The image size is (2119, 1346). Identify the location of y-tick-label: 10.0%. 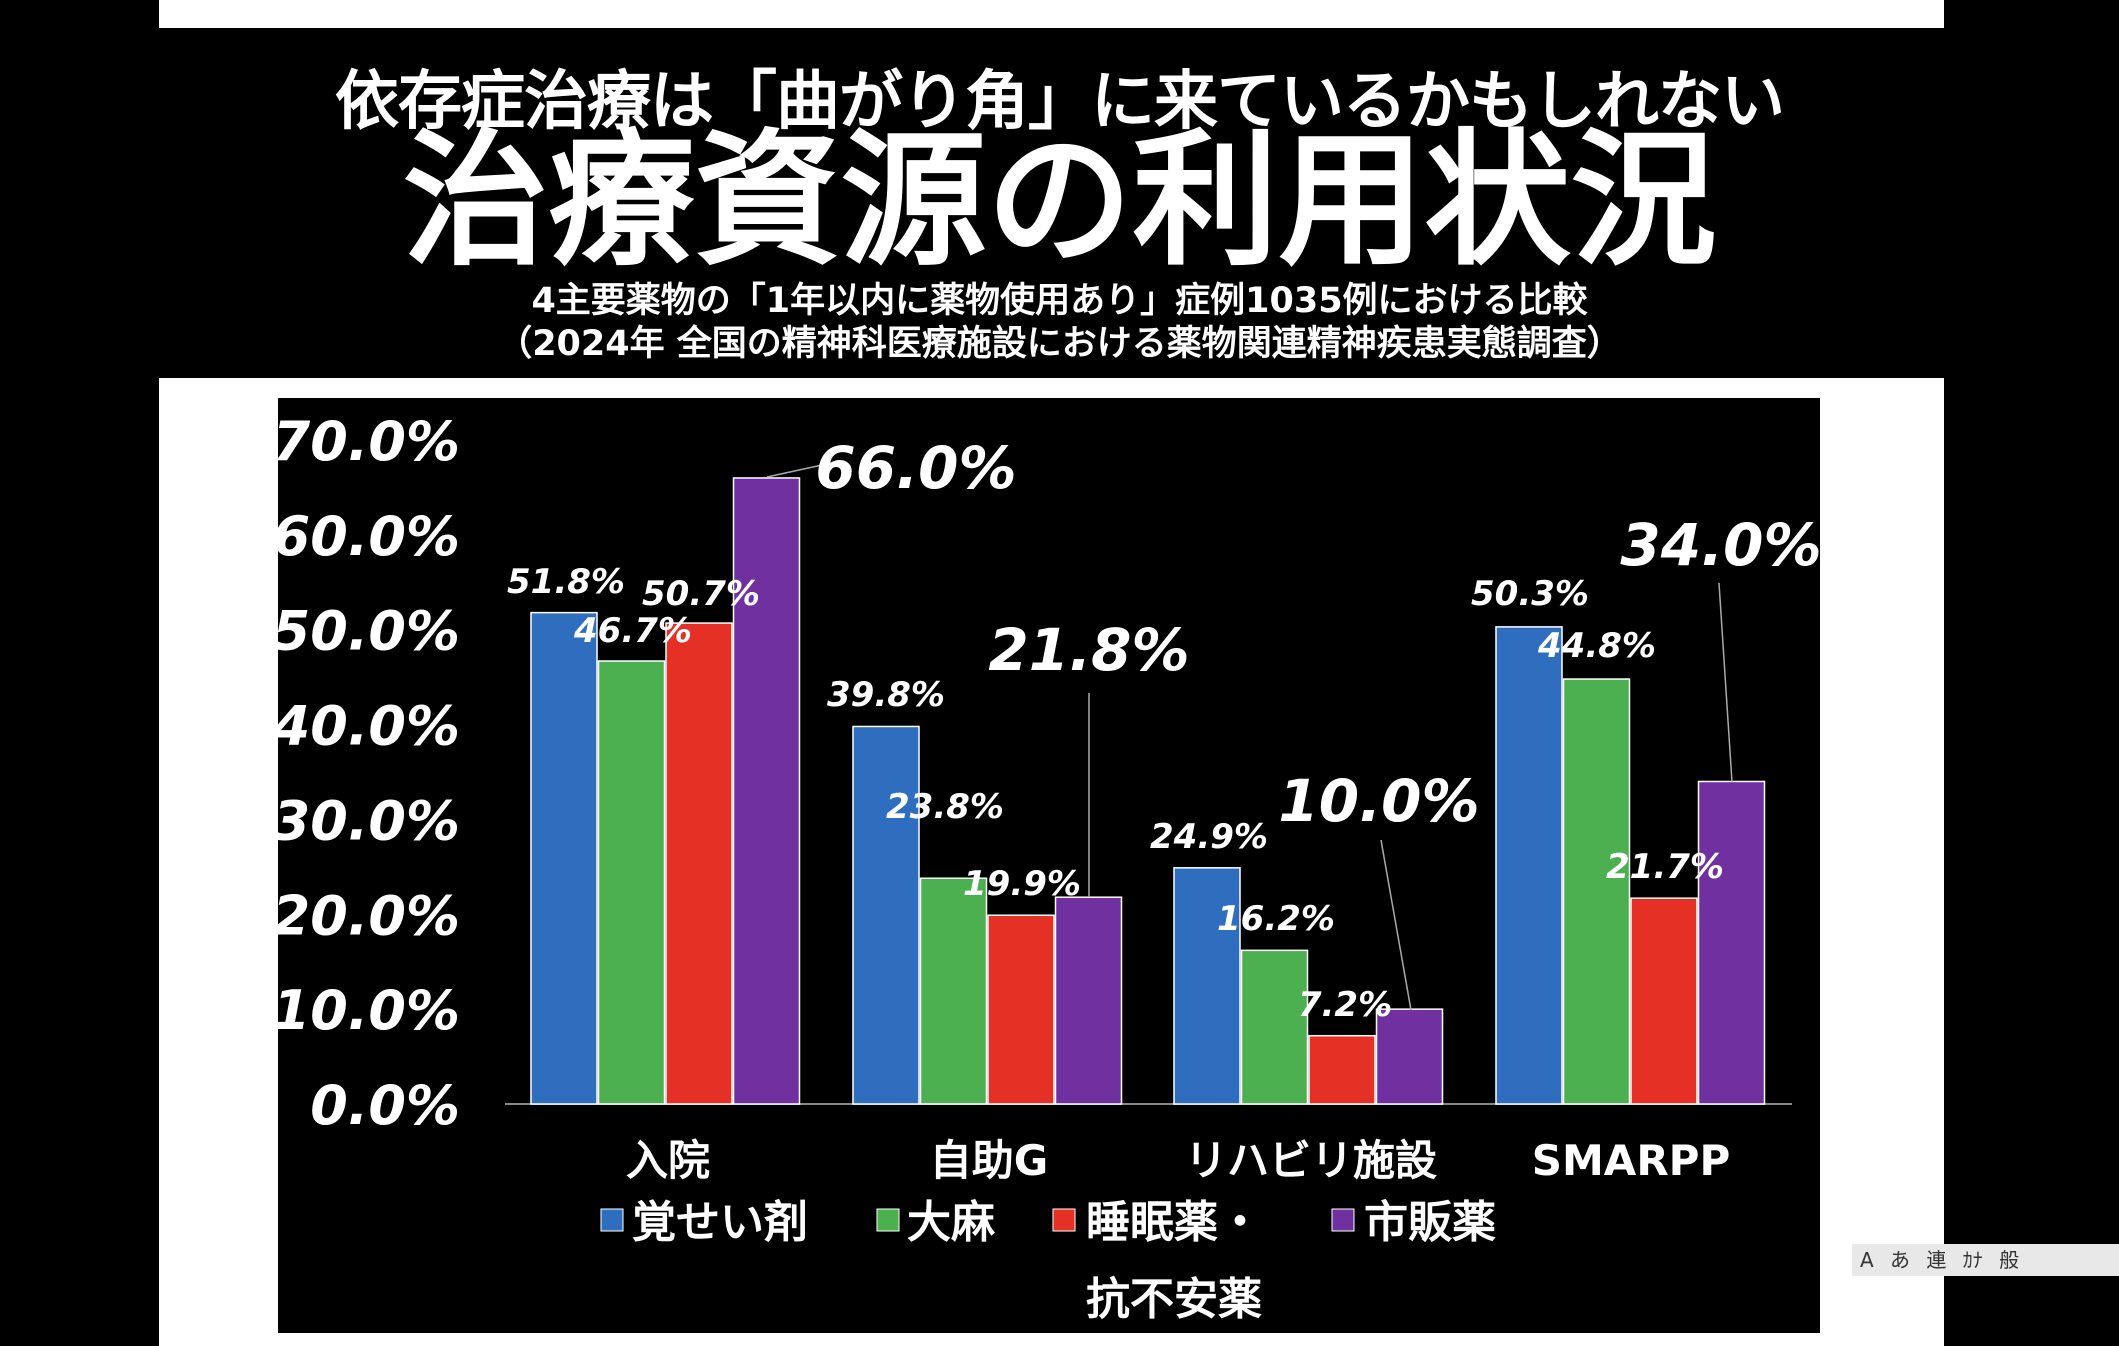
(366, 1010).